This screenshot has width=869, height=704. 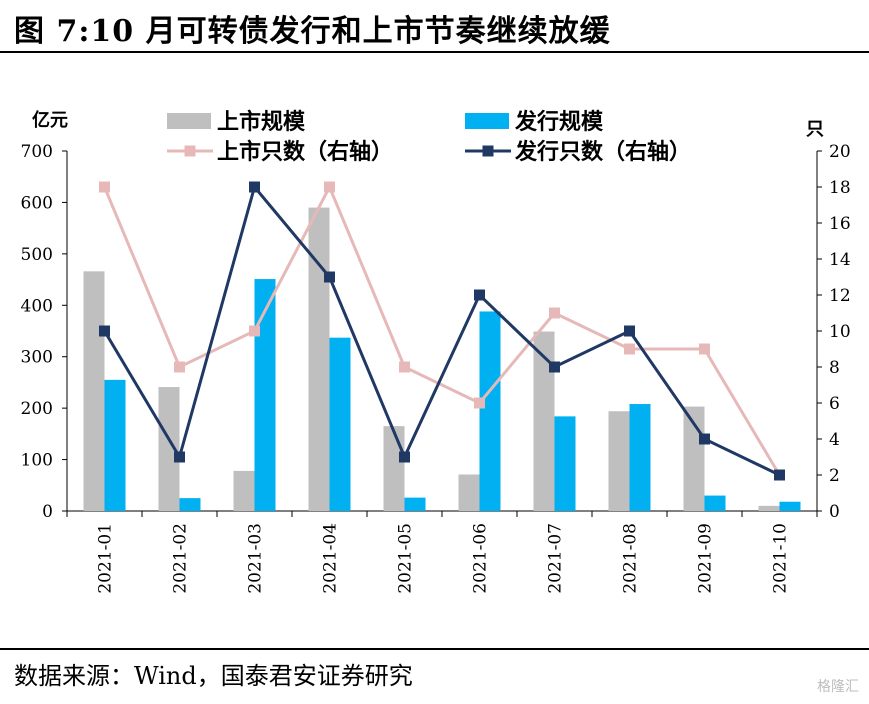 I want to click on footer-rule, so click(x=434, y=649).